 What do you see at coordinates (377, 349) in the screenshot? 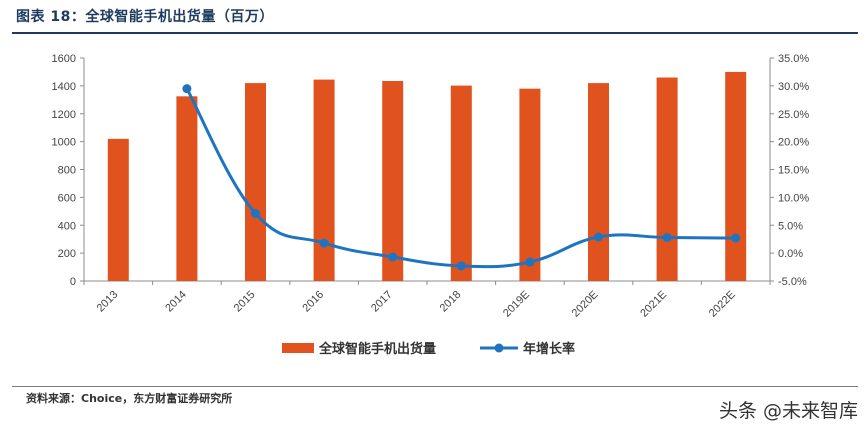
I see `legend-bar-label: 全球智能手机出货量` at bounding box center [377, 349].